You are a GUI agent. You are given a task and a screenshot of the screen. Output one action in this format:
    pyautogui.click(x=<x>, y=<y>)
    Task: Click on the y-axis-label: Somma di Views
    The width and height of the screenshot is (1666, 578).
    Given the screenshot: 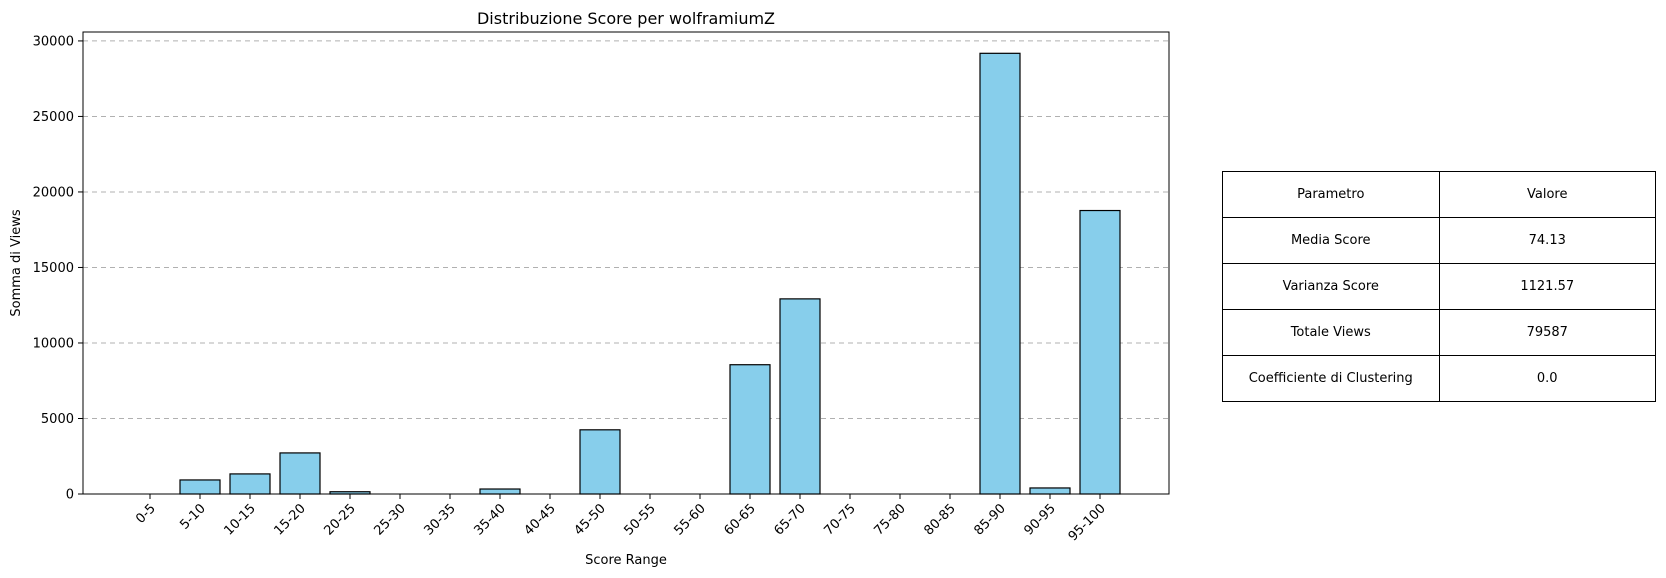 What is the action you would take?
    pyautogui.click(x=16, y=262)
    